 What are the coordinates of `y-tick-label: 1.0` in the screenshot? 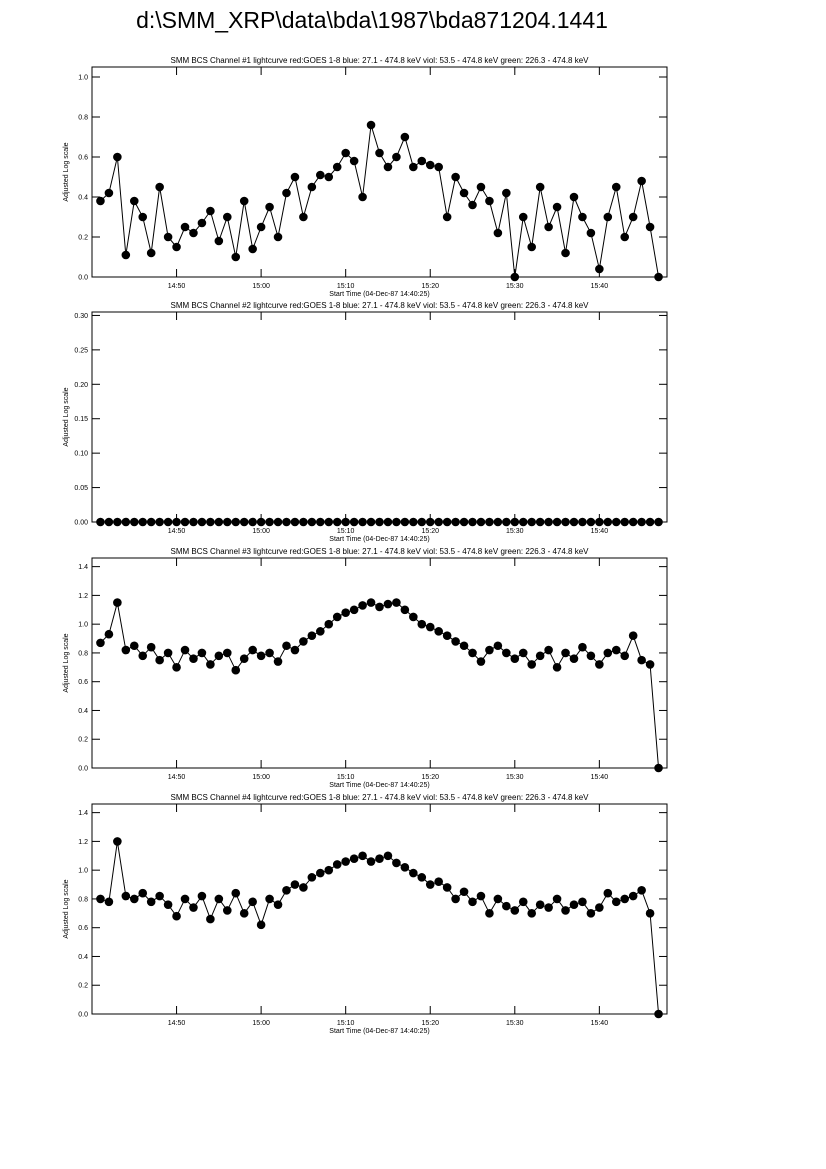 It's located at (83, 871).